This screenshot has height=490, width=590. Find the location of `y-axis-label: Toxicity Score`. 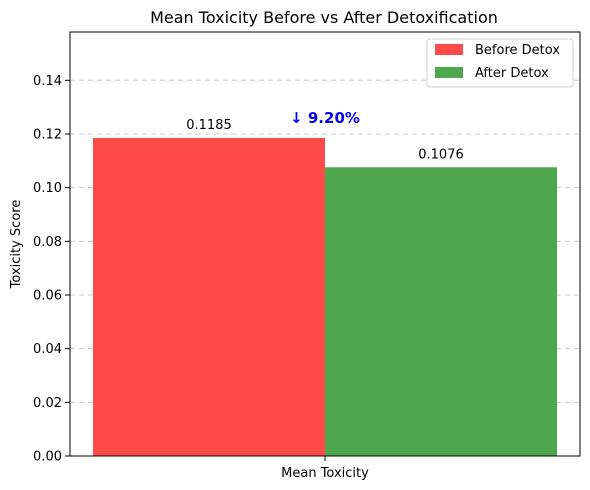

y-axis-label: Toxicity Score is located at coordinates (16, 245).